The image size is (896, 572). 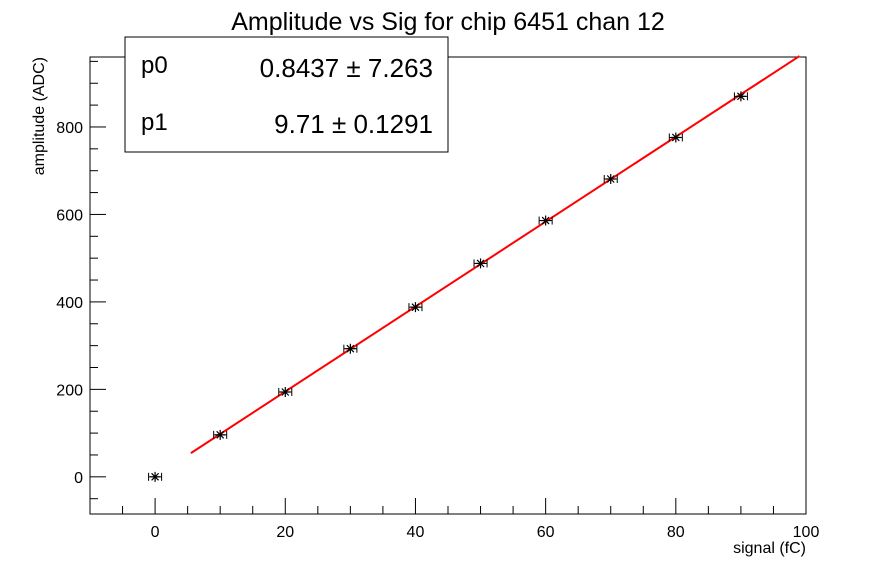 I want to click on stats-p0-estimate: 0.8437, so click(x=300, y=68).